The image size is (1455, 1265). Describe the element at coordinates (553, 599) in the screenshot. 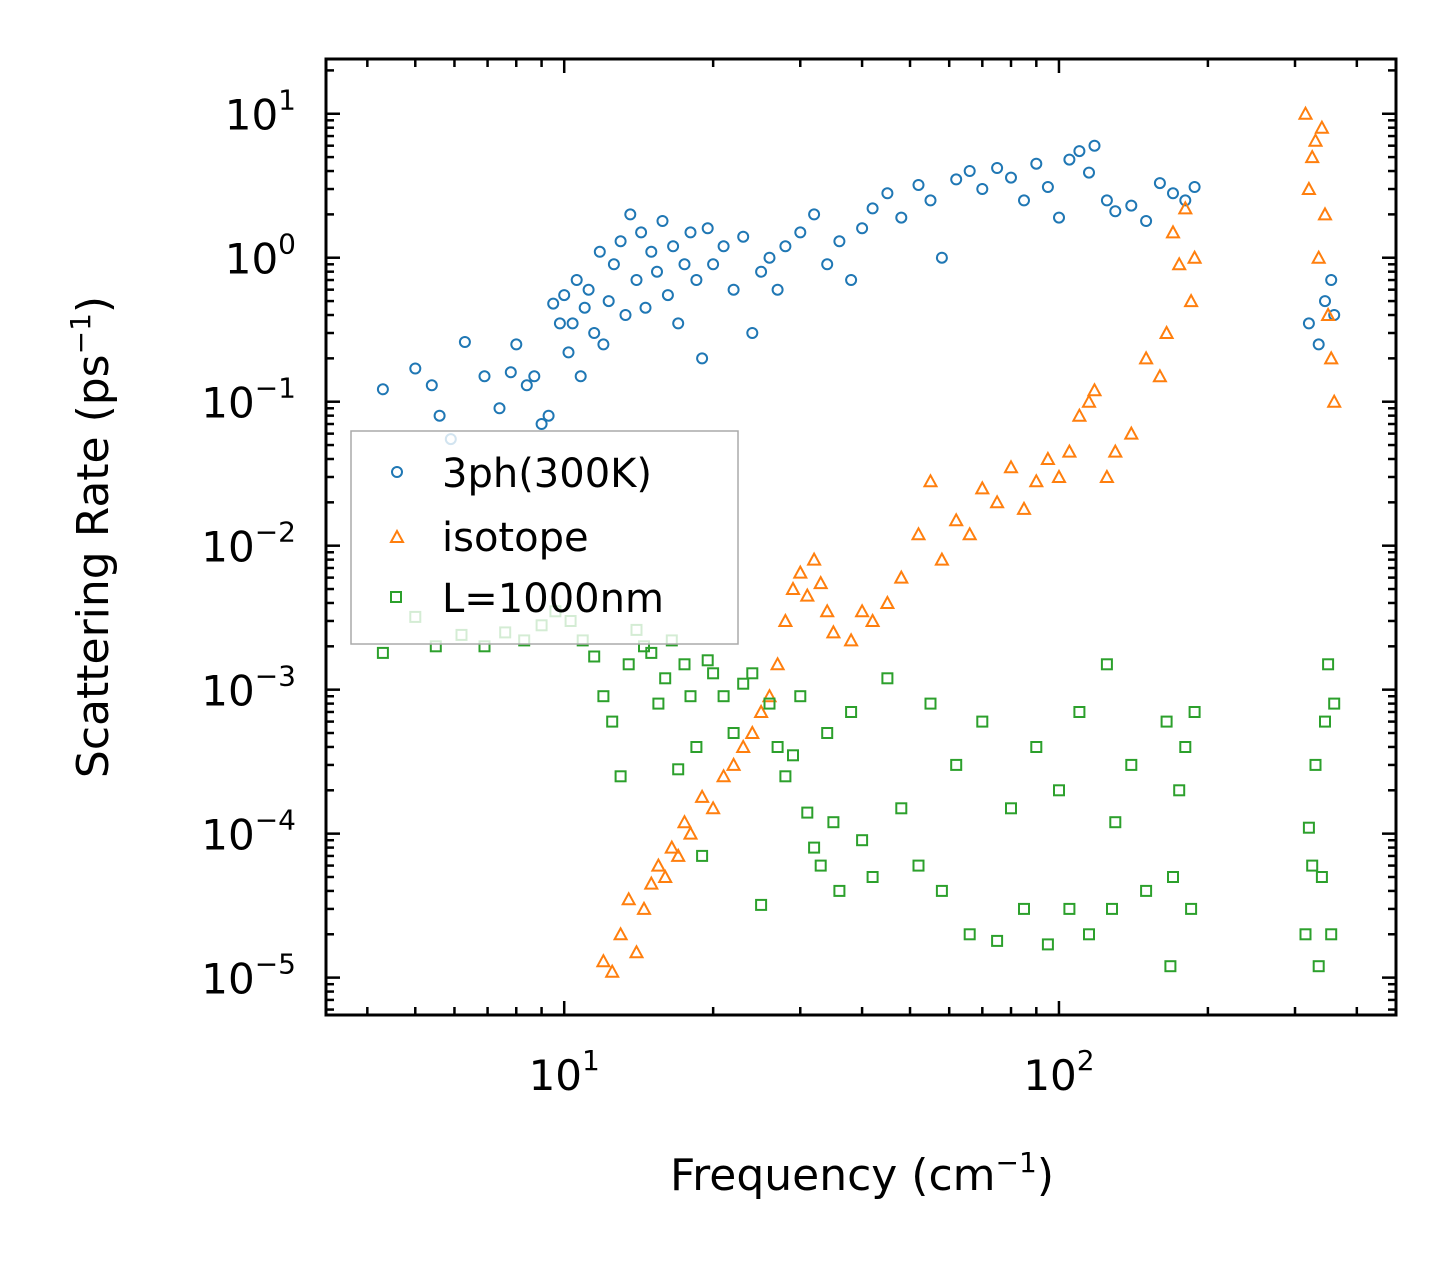

I see `legend-label-boundary: L=1000nm` at that location.